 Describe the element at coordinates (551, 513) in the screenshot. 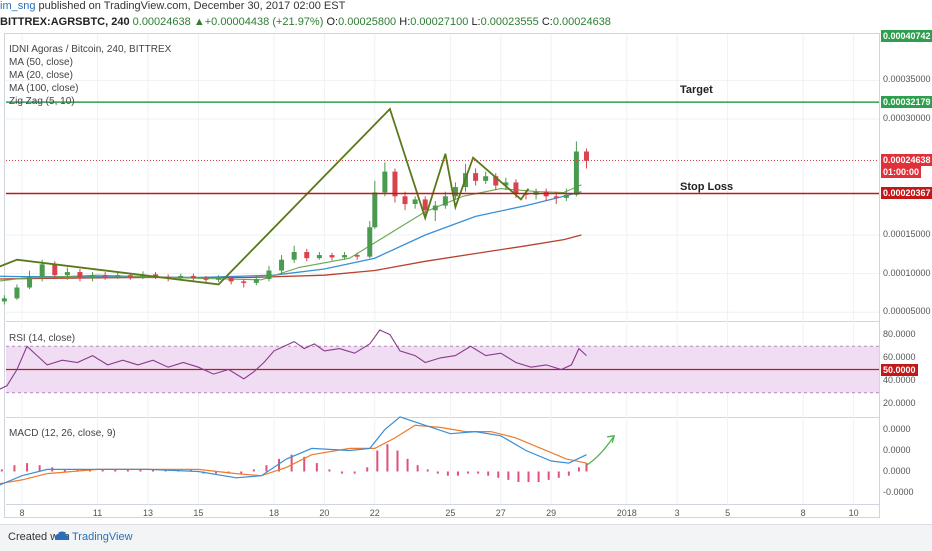

I see `time-tick-label: 29` at that location.